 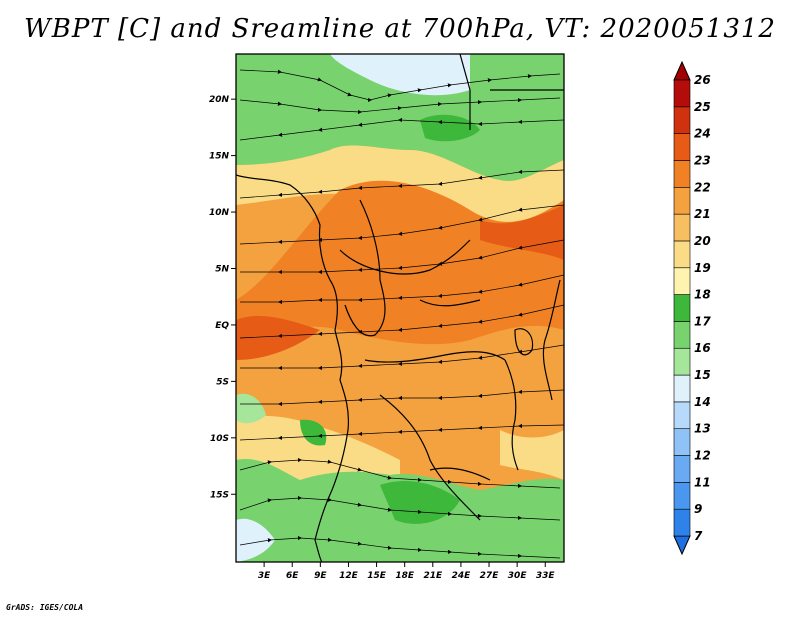 What do you see at coordinates (702, 429) in the screenshot?
I see `colorbar-label: 13` at bounding box center [702, 429].